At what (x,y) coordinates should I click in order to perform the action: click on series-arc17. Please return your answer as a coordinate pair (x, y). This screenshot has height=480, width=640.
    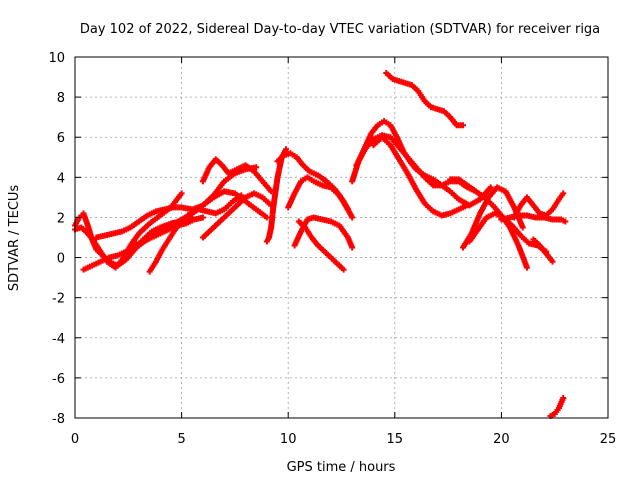
    Looking at the image, I should click on (425, 99).